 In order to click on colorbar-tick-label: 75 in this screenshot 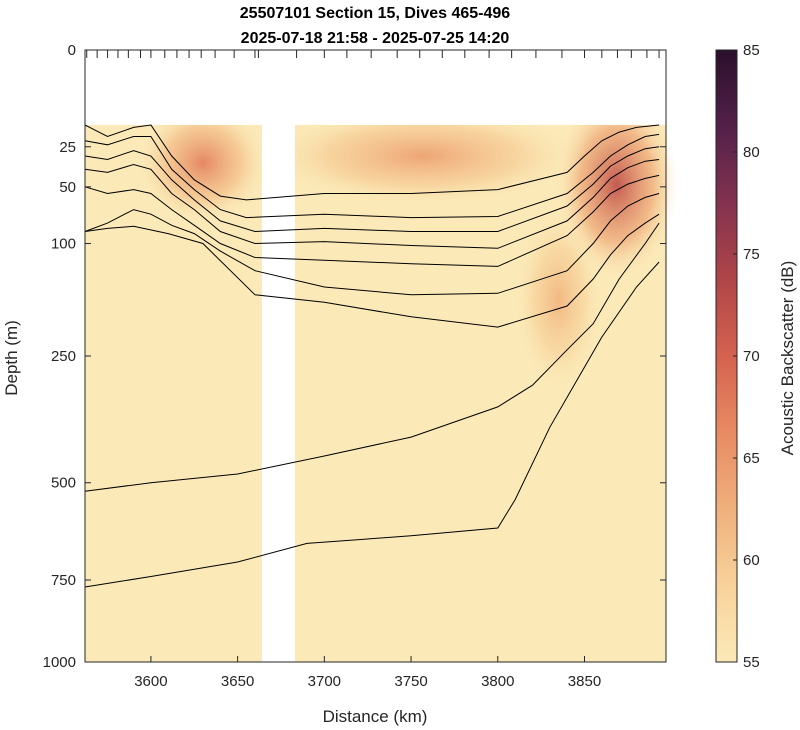, I will do `click(751, 254)`.